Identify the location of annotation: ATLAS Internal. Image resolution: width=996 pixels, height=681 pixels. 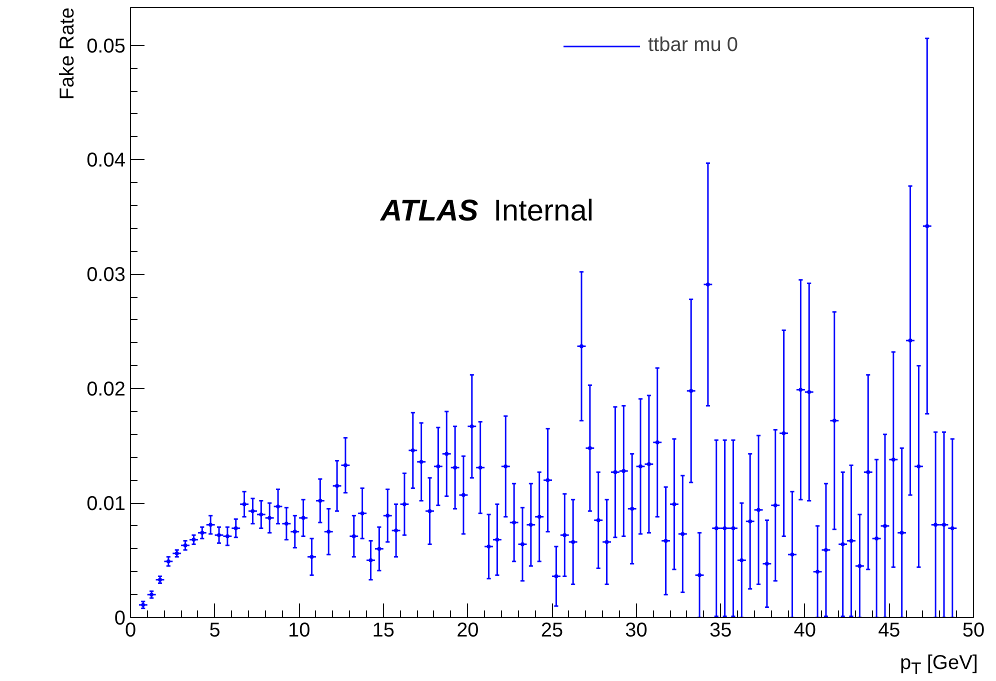
(487, 211).